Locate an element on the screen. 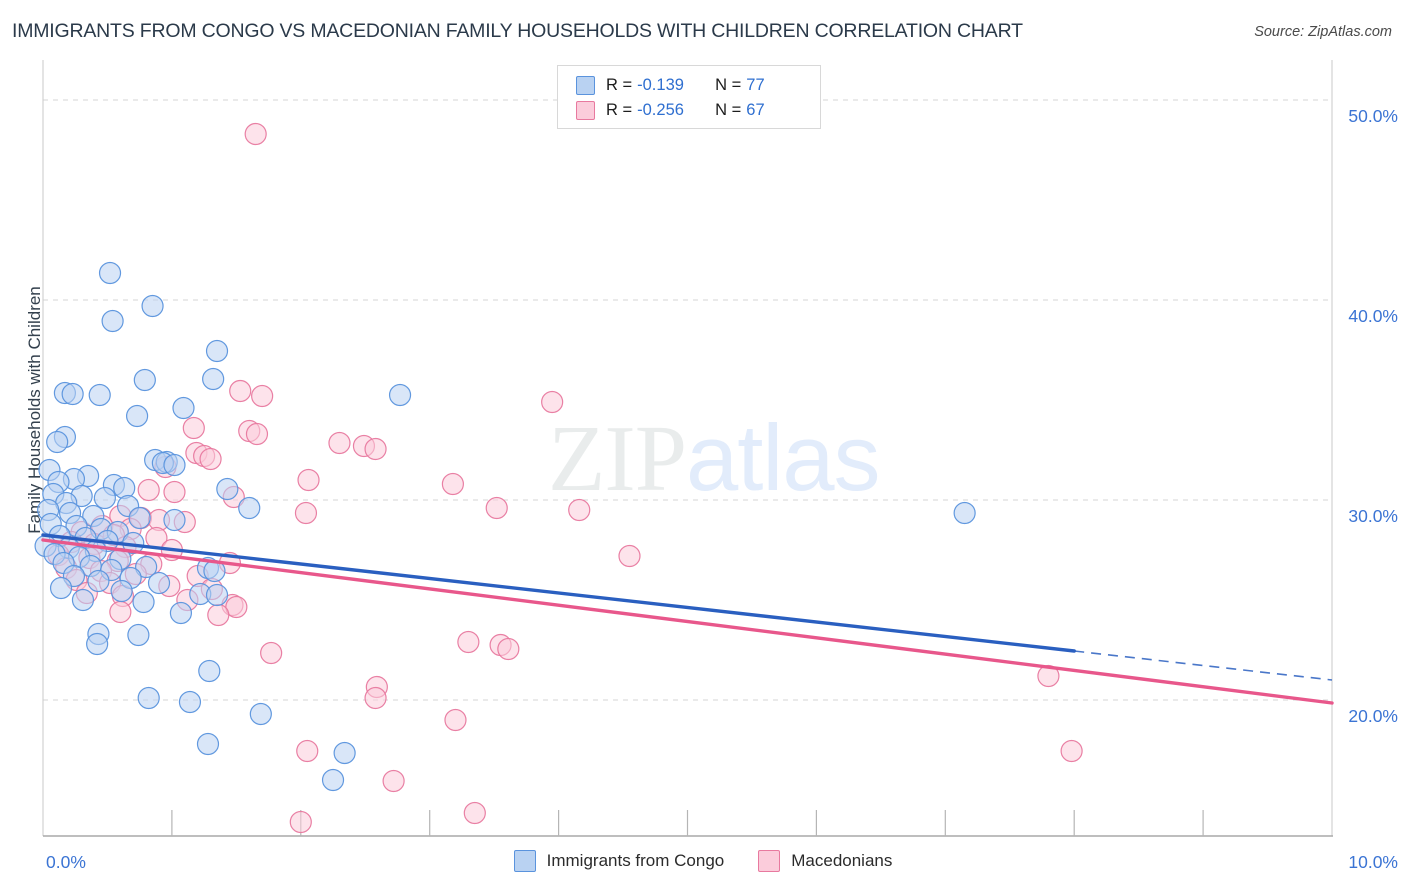 This screenshot has height=892, width=1406. trend-line-congo-extrapolated is located at coordinates (1203, 665).